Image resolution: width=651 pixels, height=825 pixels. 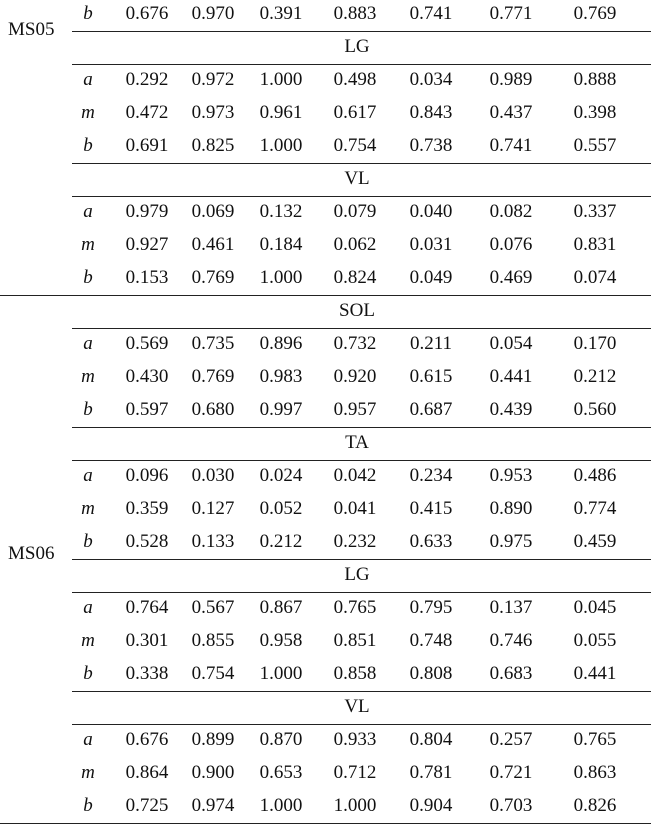 I want to click on table-cell: 0.569, so click(x=147, y=343).